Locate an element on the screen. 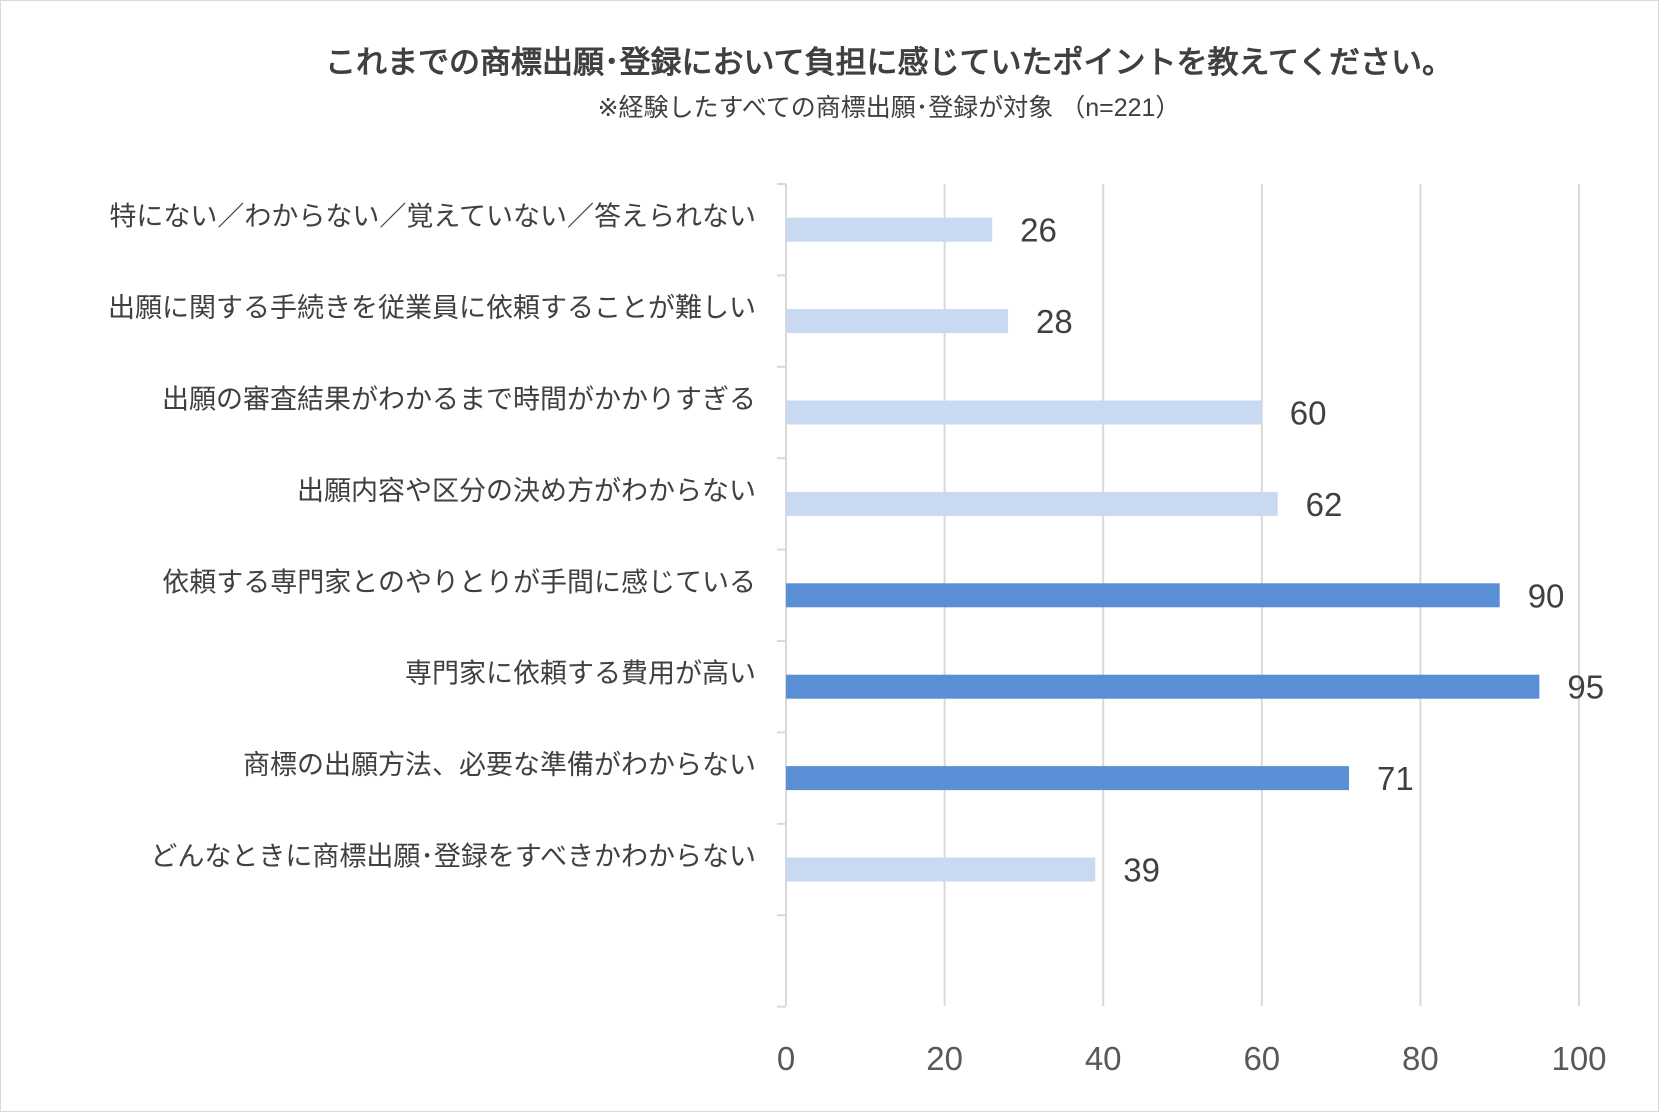 The image size is (1659, 1113). x-tick-label: 20 is located at coordinates (944, 1058).